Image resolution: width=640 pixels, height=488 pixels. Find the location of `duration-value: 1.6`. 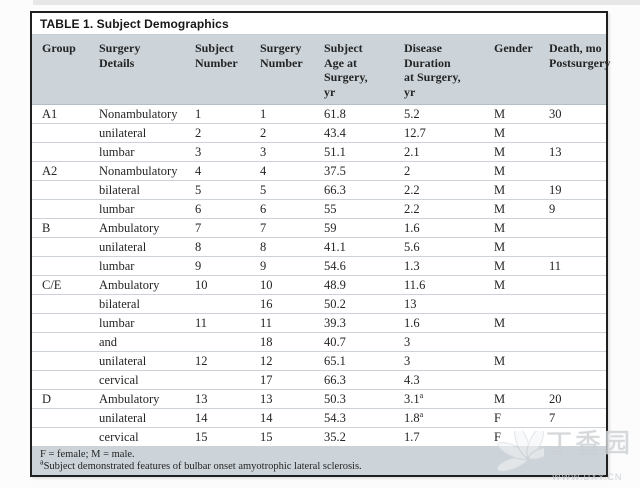

duration-value: 1.6 is located at coordinates (412, 323).